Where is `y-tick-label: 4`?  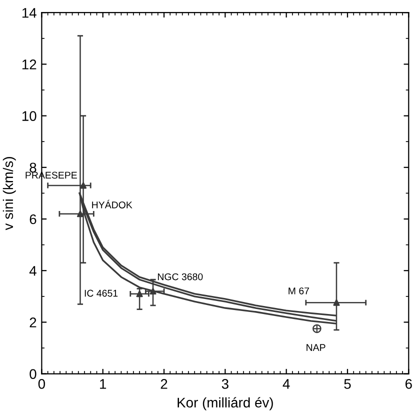 y-tick-label: 4 is located at coordinates (32, 271).